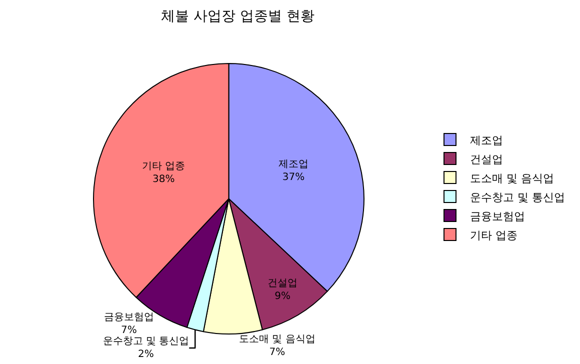 Image resolution: width=580 pixels, height=364 pixels. What do you see at coordinates (293, 164) in the screenshot?
I see `slice-label: 제조업` at bounding box center [293, 164].